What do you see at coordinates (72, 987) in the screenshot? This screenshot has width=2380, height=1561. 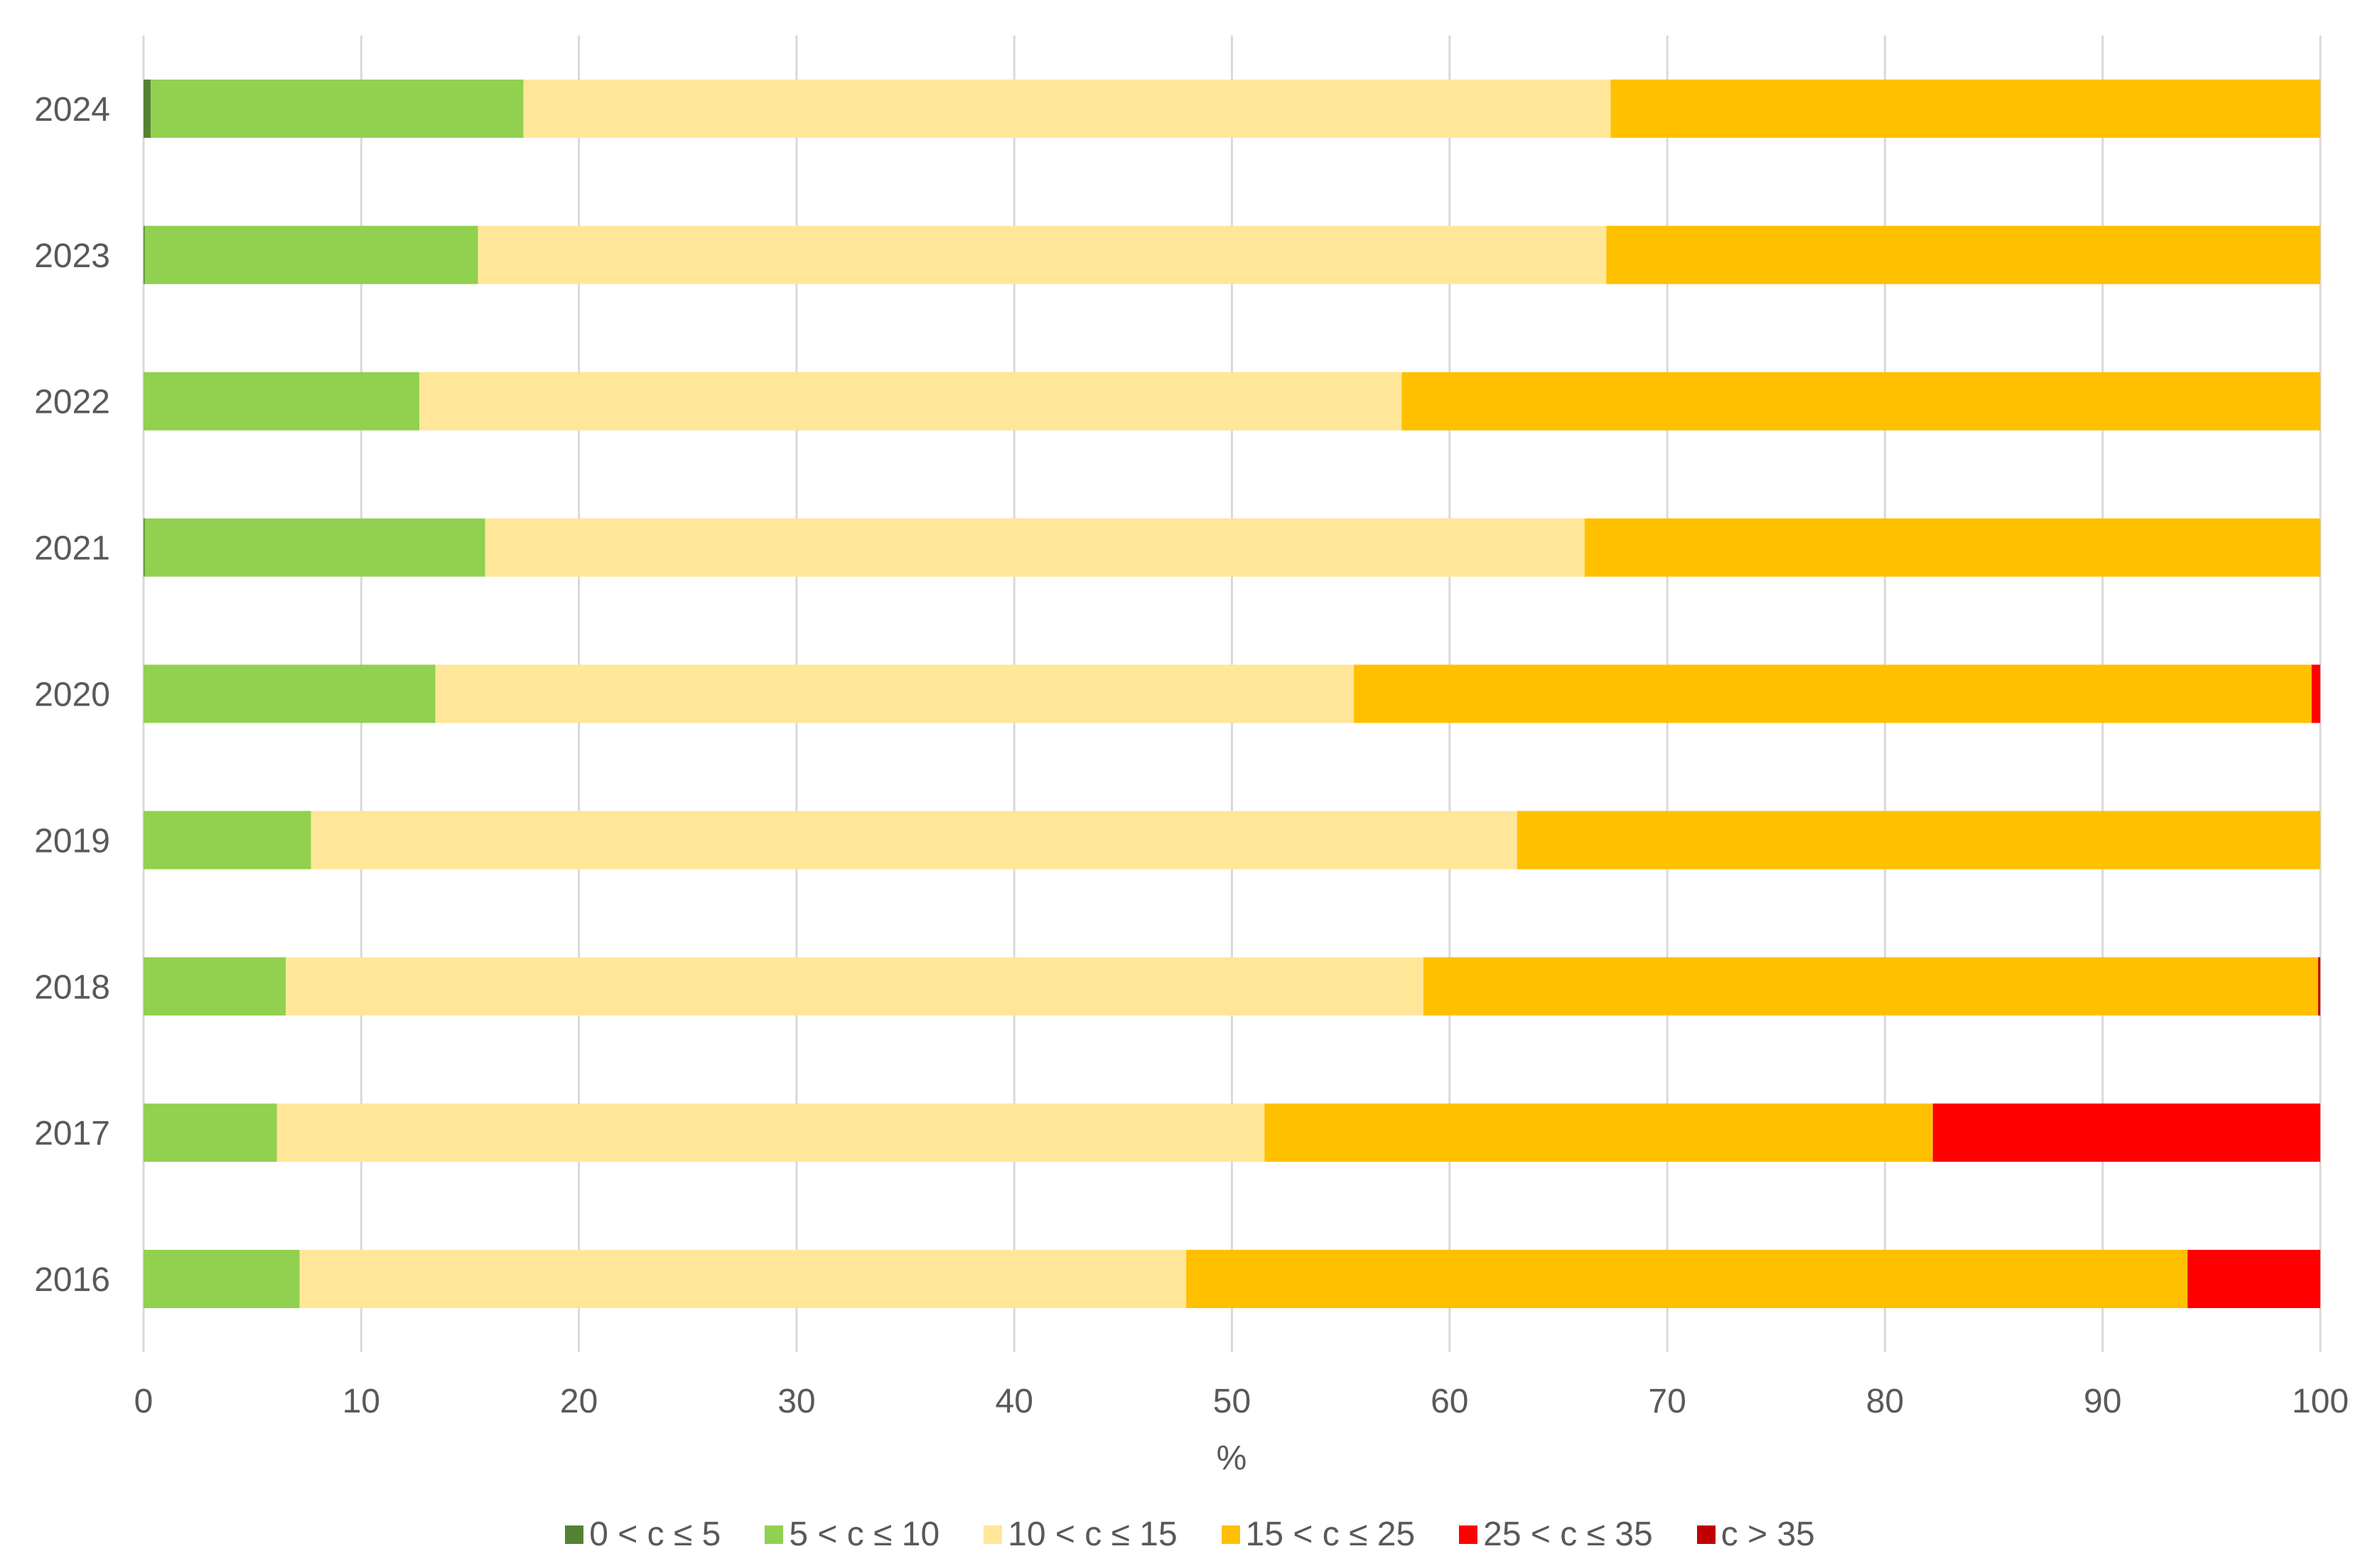 I see `y-tick-label: 2018` at bounding box center [72, 987].